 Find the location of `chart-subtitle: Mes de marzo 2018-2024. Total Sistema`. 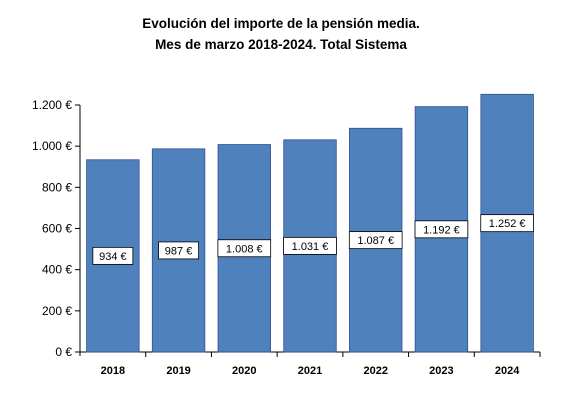

chart-subtitle: Mes de marzo 2018-2024. Total Sistema is located at coordinates (281, 44).